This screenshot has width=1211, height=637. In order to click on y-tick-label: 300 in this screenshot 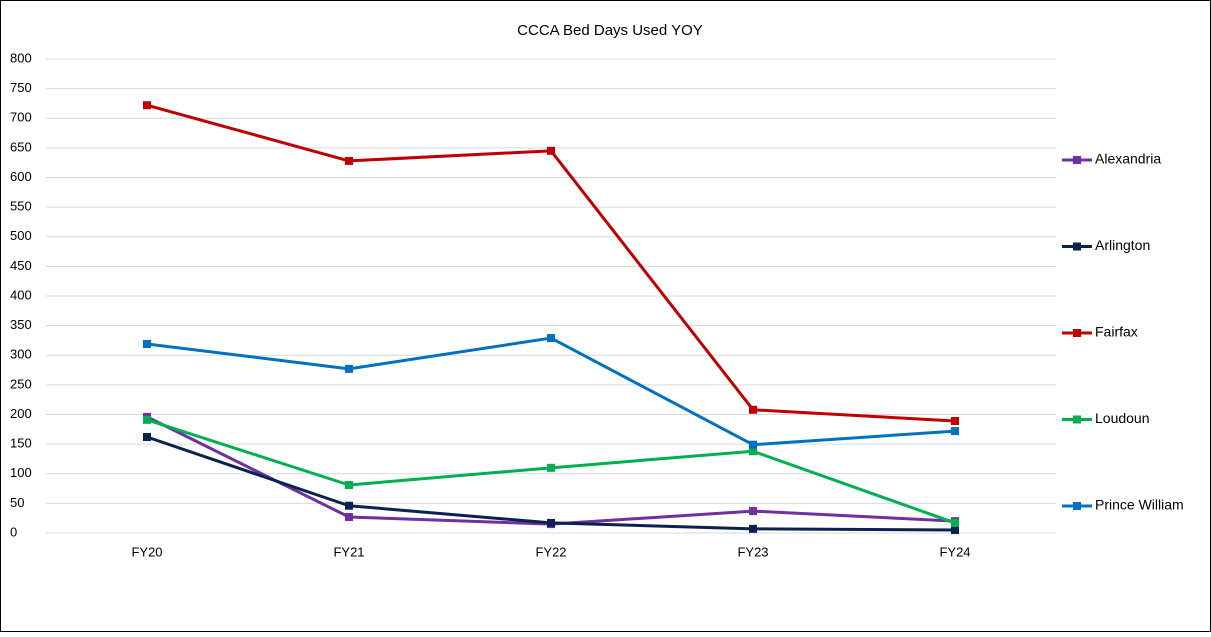, I will do `click(21, 354)`.